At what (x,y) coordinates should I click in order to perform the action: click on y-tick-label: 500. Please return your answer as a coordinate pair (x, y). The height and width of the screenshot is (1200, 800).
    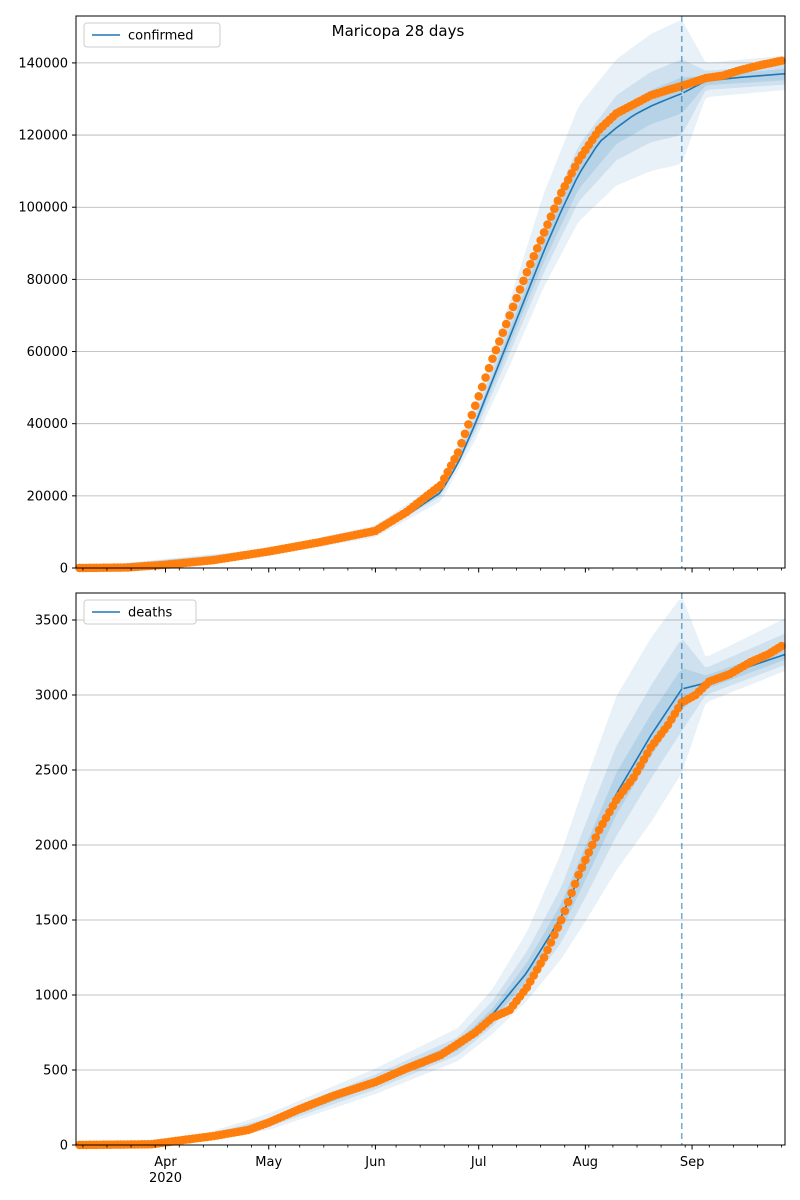
    Looking at the image, I should click on (55, 1071).